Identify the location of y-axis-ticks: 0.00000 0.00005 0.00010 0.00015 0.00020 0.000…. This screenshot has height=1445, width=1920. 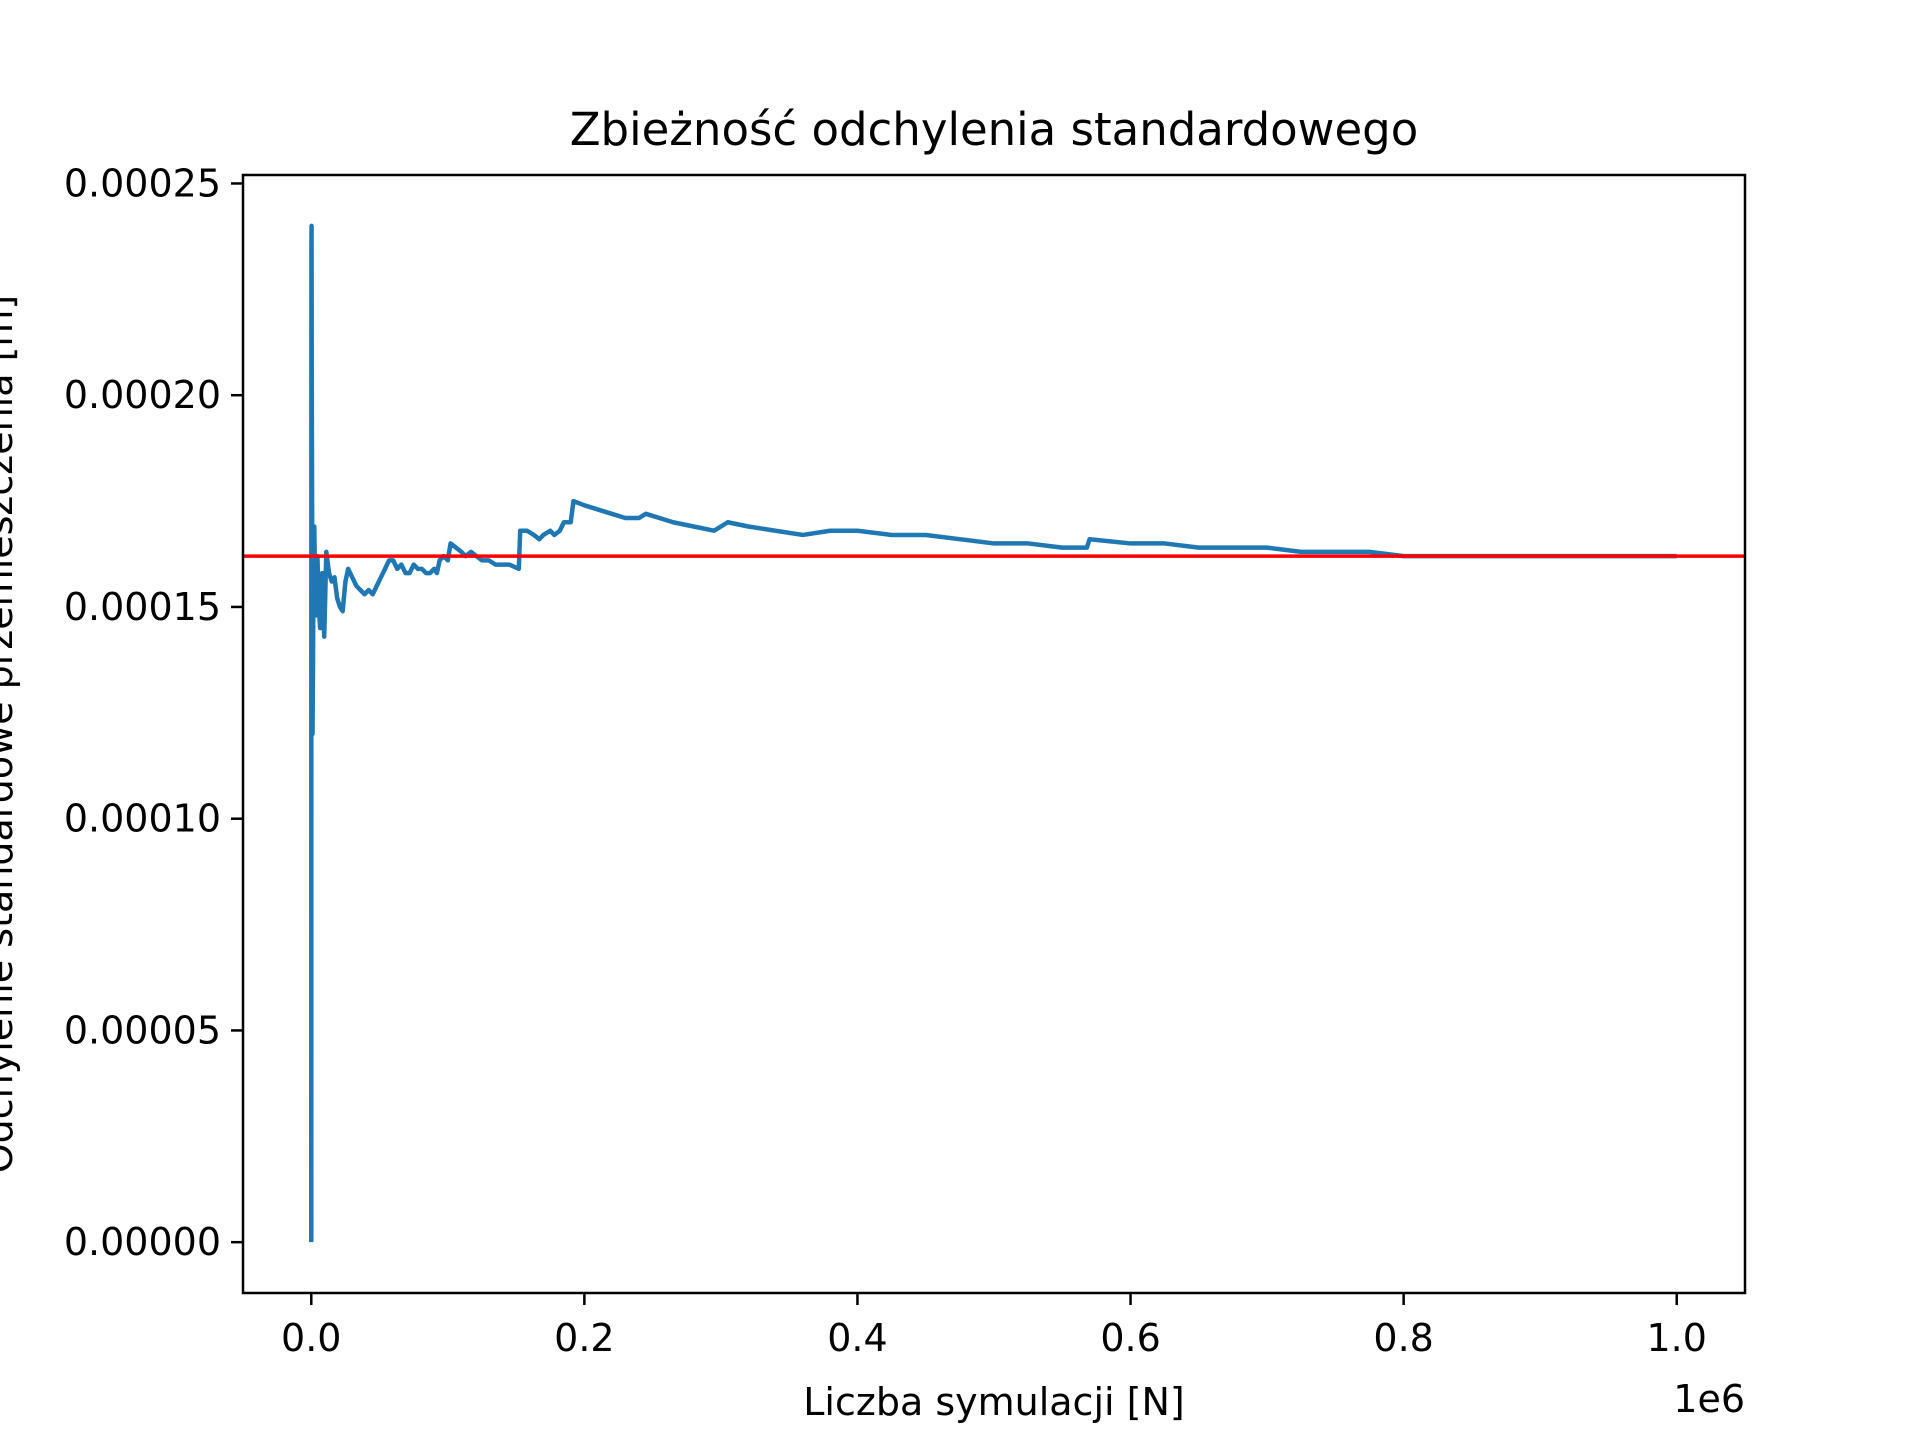
(153, 712).